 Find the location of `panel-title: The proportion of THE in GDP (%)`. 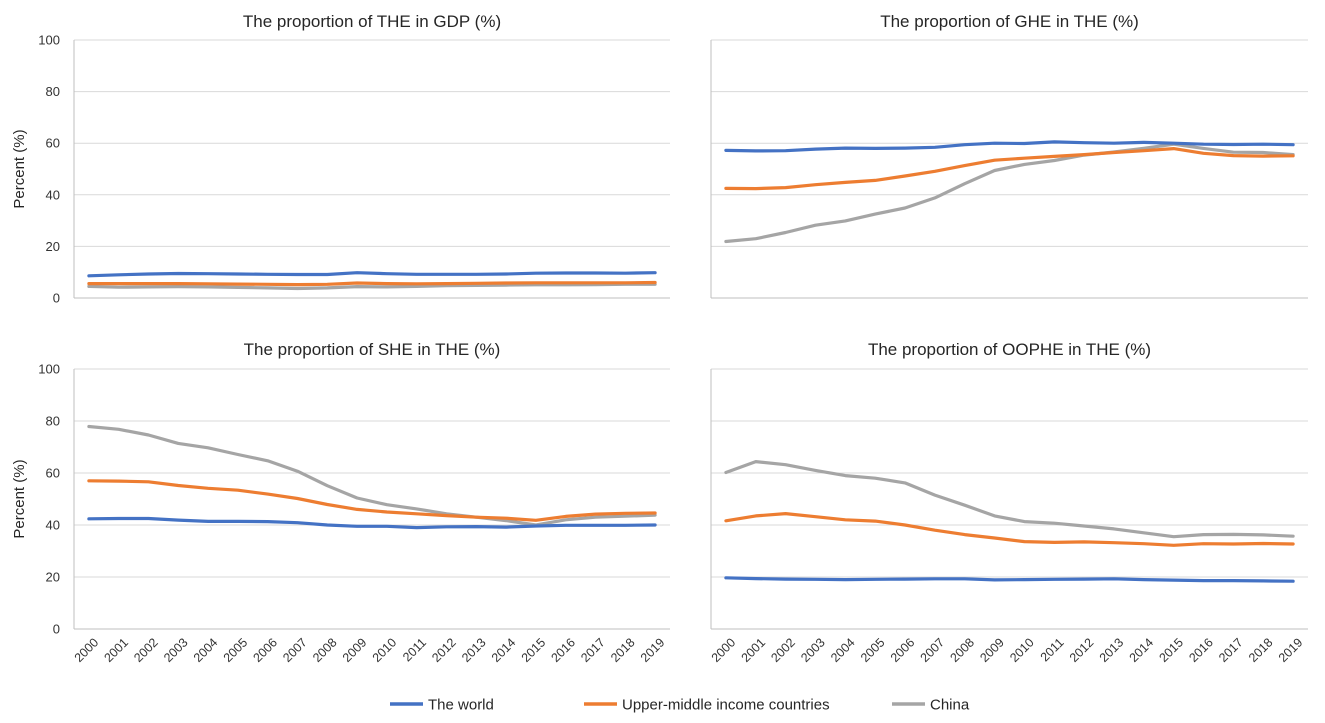

panel-title: The proportion of THE in GDP (%) is located at coordinates (372, 21).